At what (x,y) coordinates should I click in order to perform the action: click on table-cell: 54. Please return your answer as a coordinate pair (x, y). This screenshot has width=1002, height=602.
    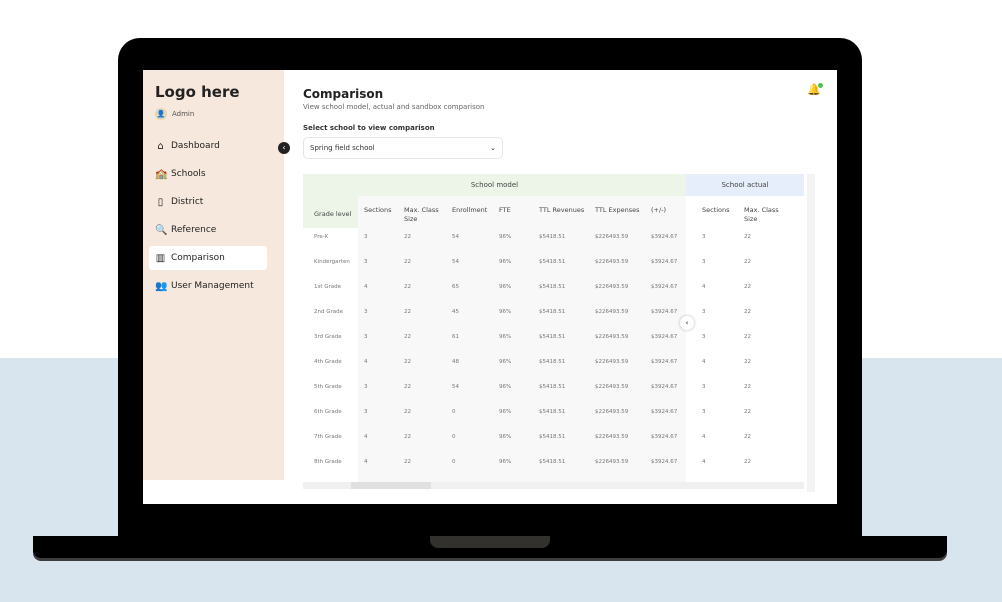
    Looking at the image, I should click on (455, 237).